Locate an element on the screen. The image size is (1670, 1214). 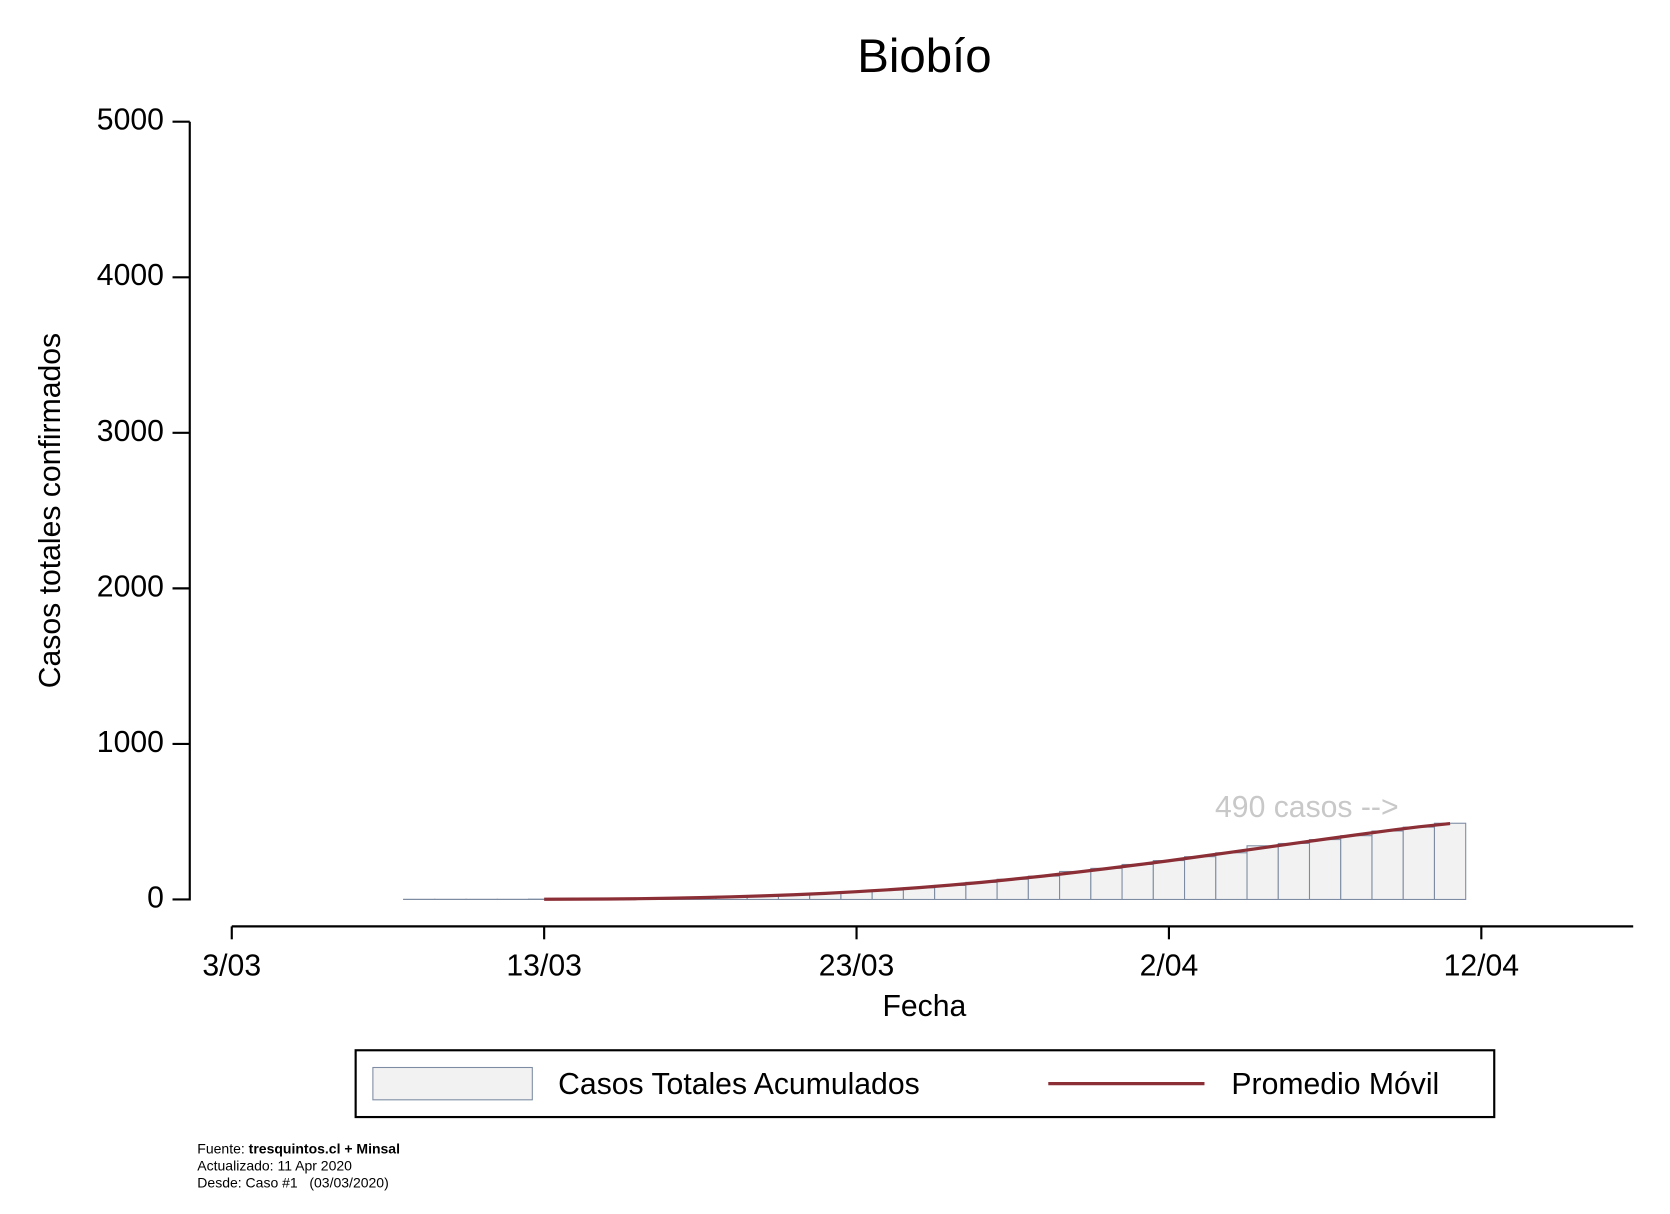
legend-label: Promedio Móvil is located at coordinates (1335, 1084).